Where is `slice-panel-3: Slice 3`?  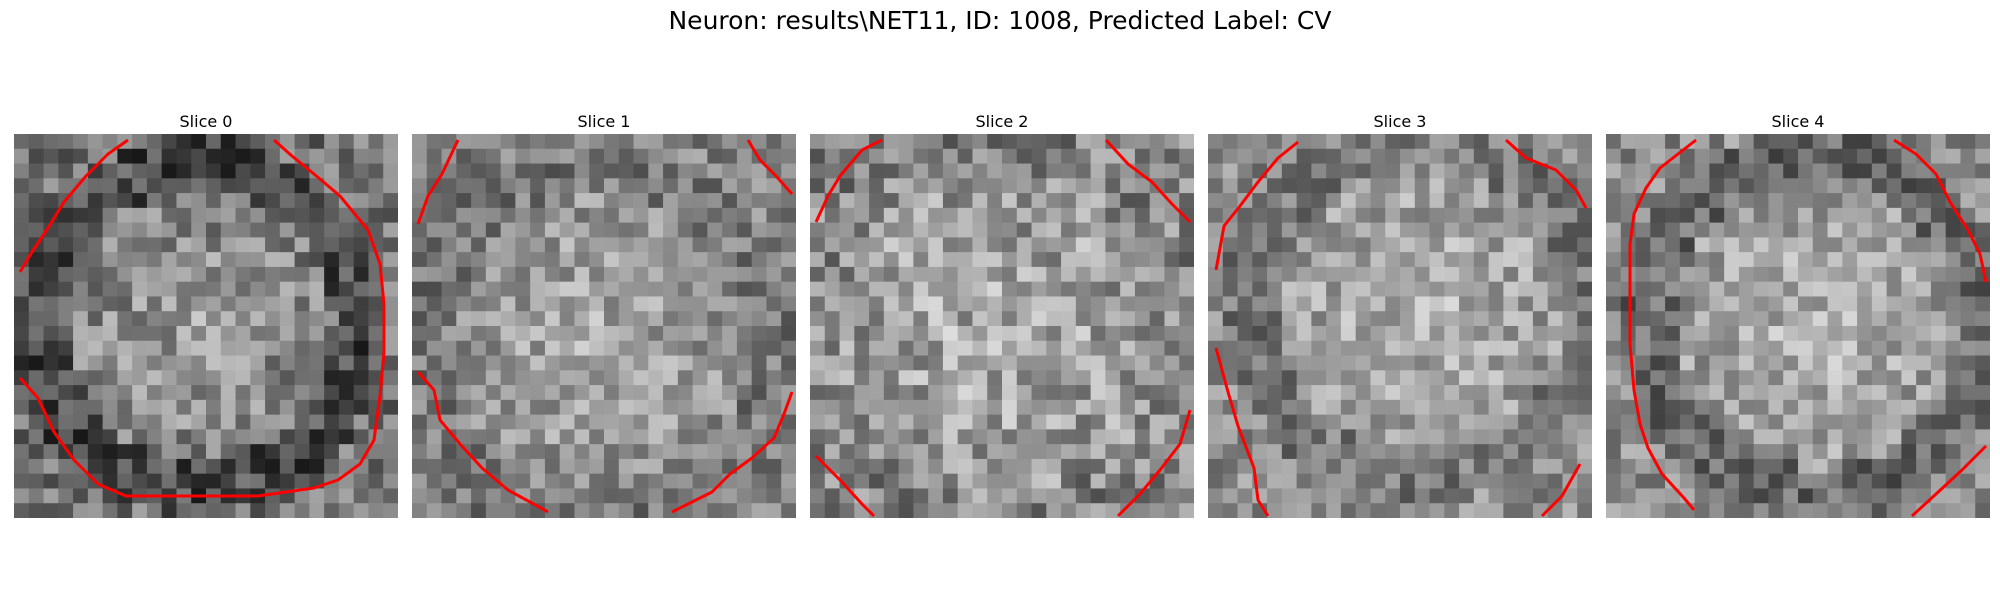 slice-panel-3: Slice 3 is located at coordinates (1400, 314).